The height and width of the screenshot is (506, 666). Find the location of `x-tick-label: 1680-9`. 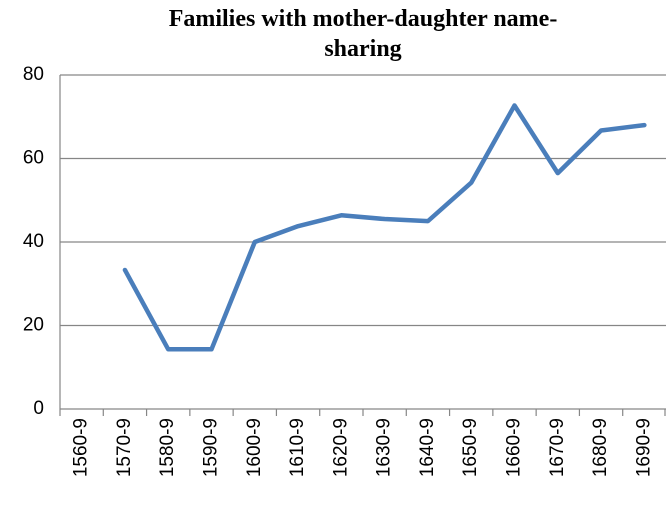

x-tick-label: 1680-9 is located at coordinates (600, 447).